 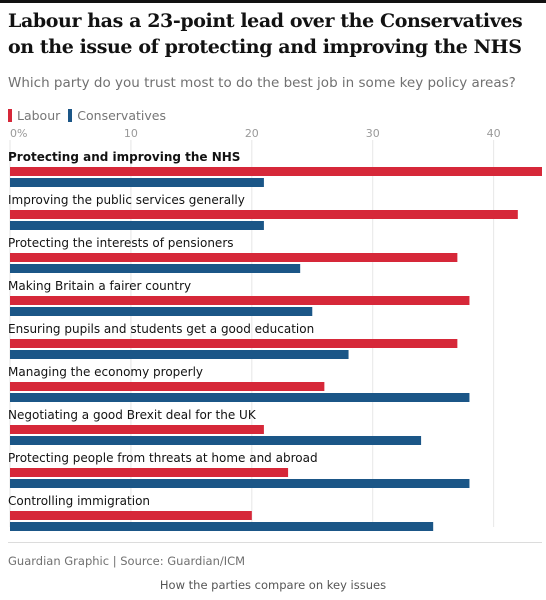 What do you see at coordinates (273, 585) in the screenshot?
I see `figure-caption: How the parties compare on key issues` at bounding box center [273, 585].